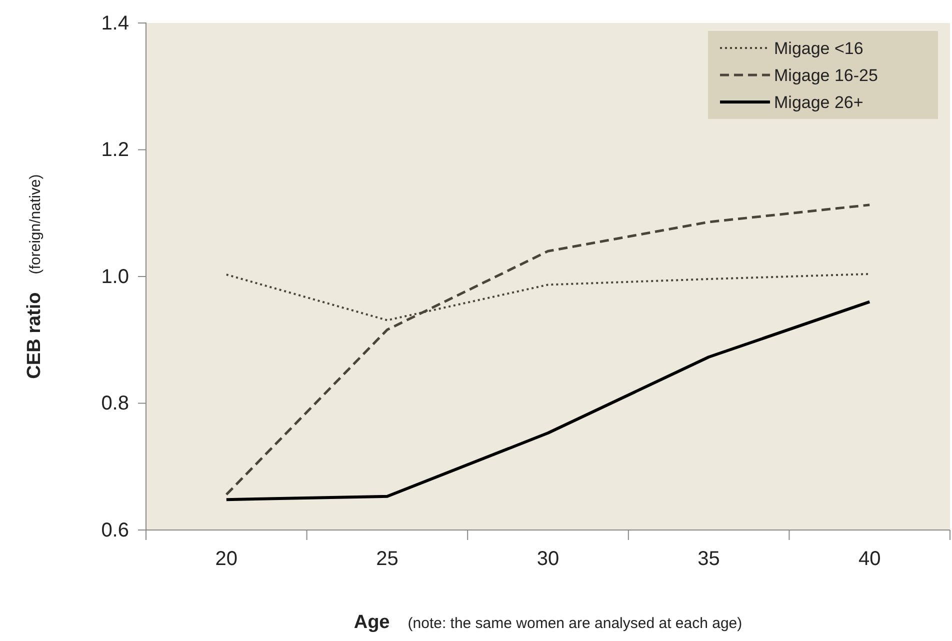  Describe the element at coordinates (709, 559) in the screenshot. I see `x-tick-label: 35` at that location.